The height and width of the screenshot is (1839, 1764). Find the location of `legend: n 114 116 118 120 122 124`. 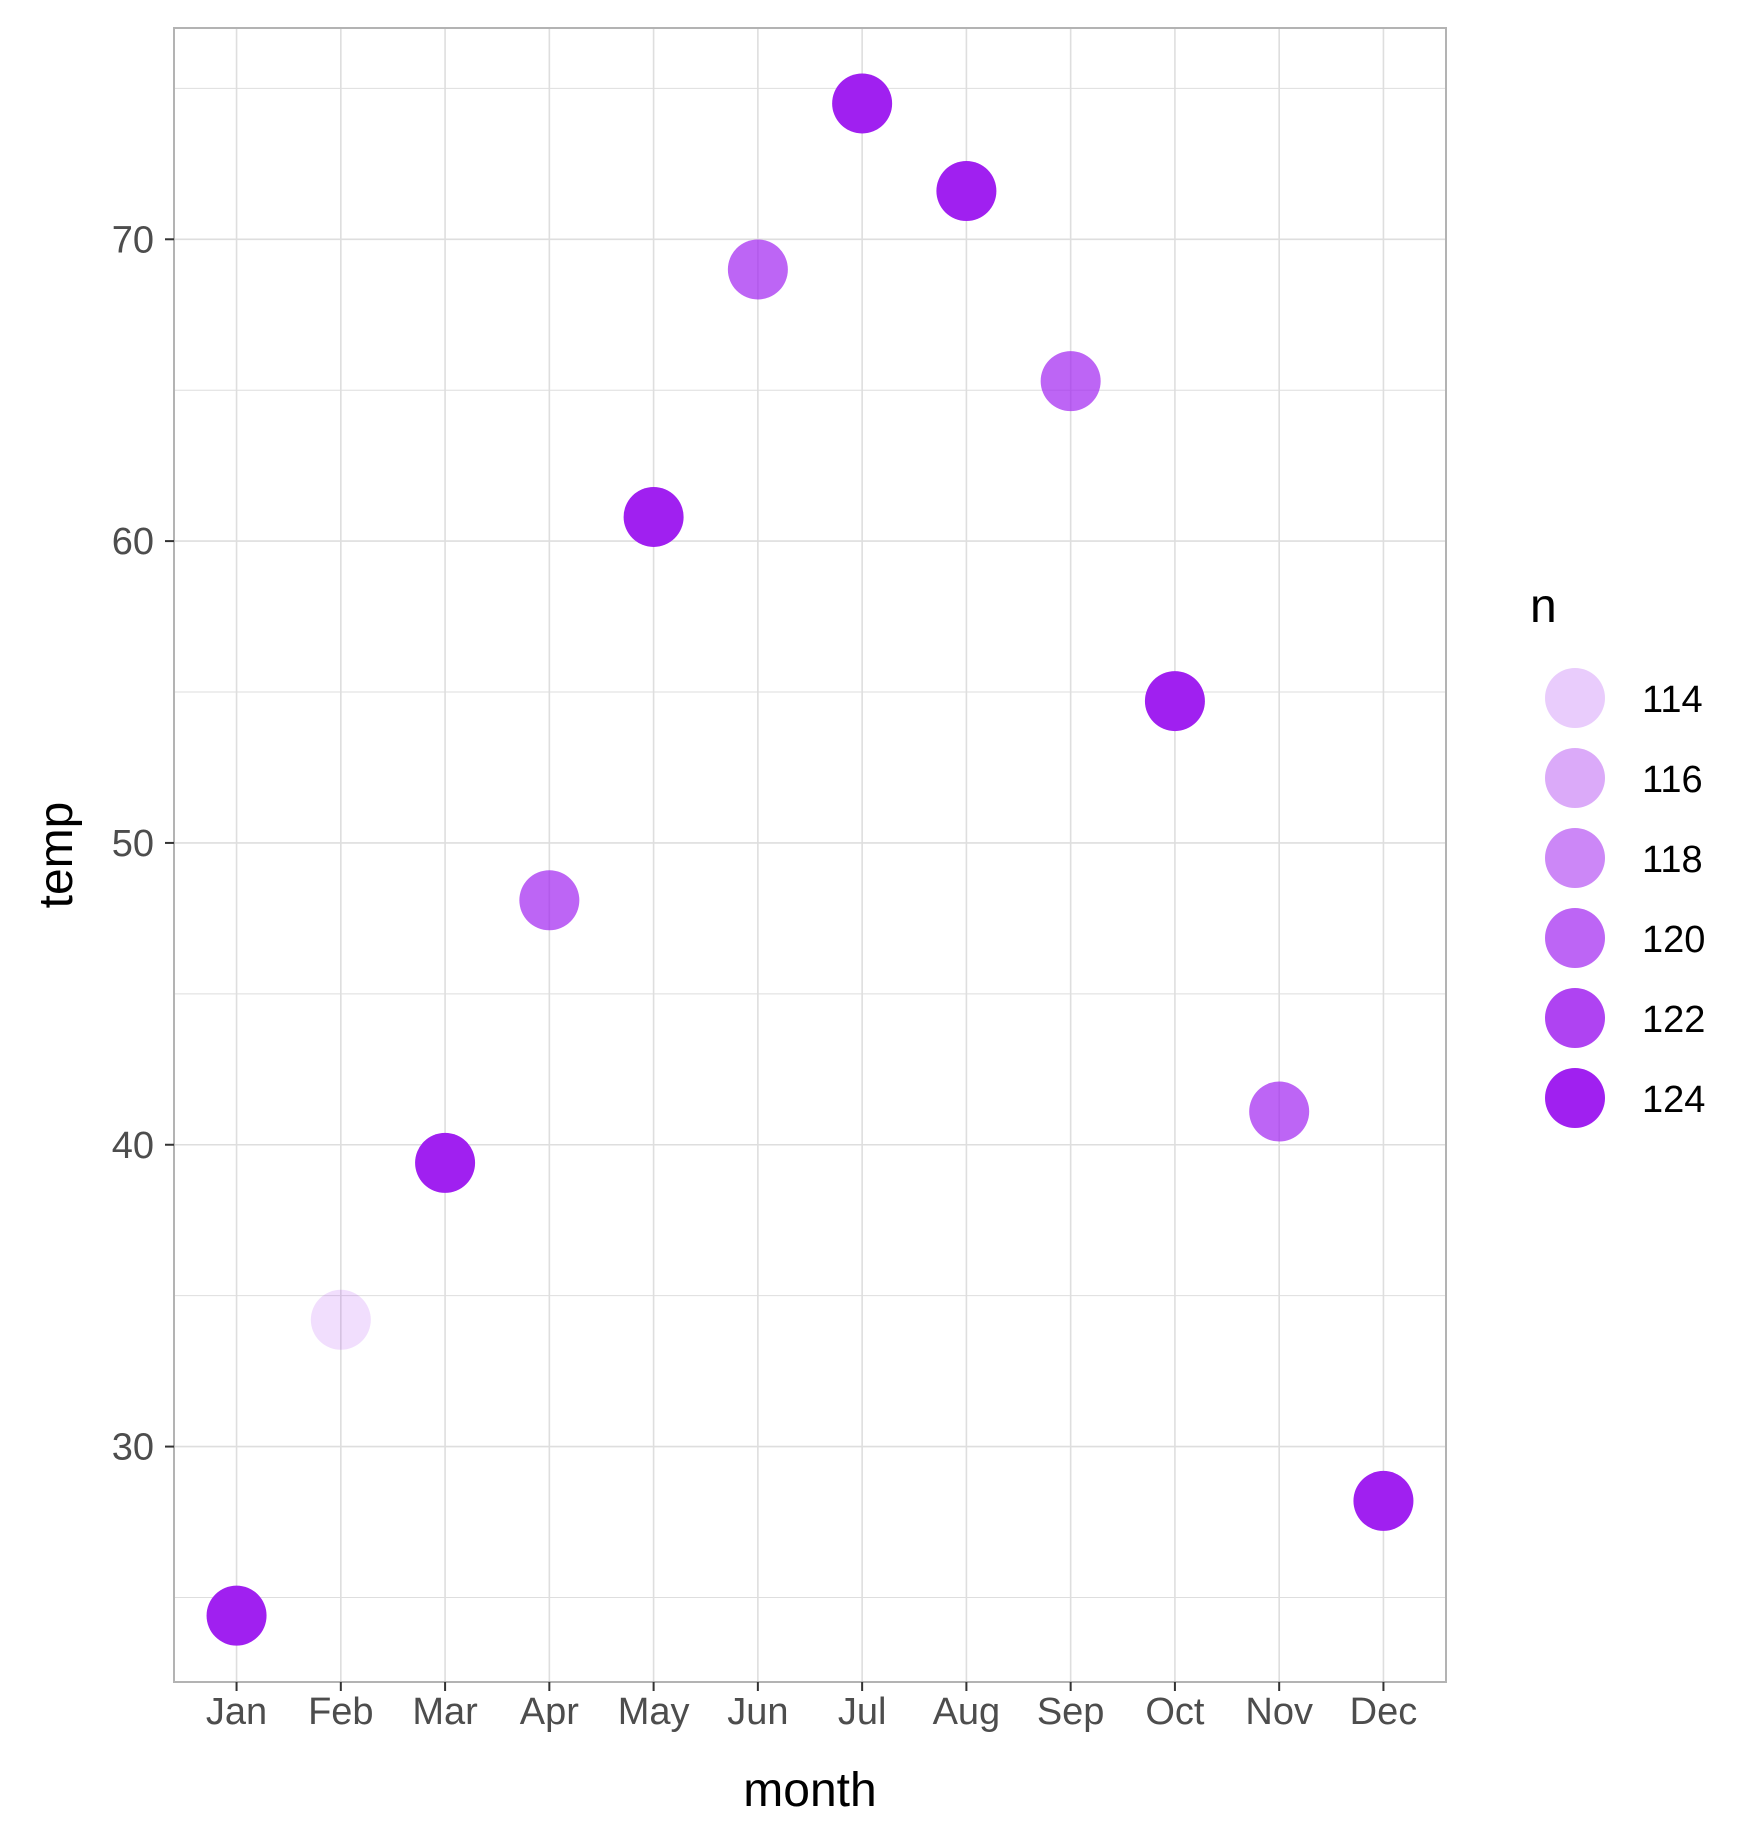

legend: n 114 116 118 120 122 124 is located at coordinates (1617, 854).